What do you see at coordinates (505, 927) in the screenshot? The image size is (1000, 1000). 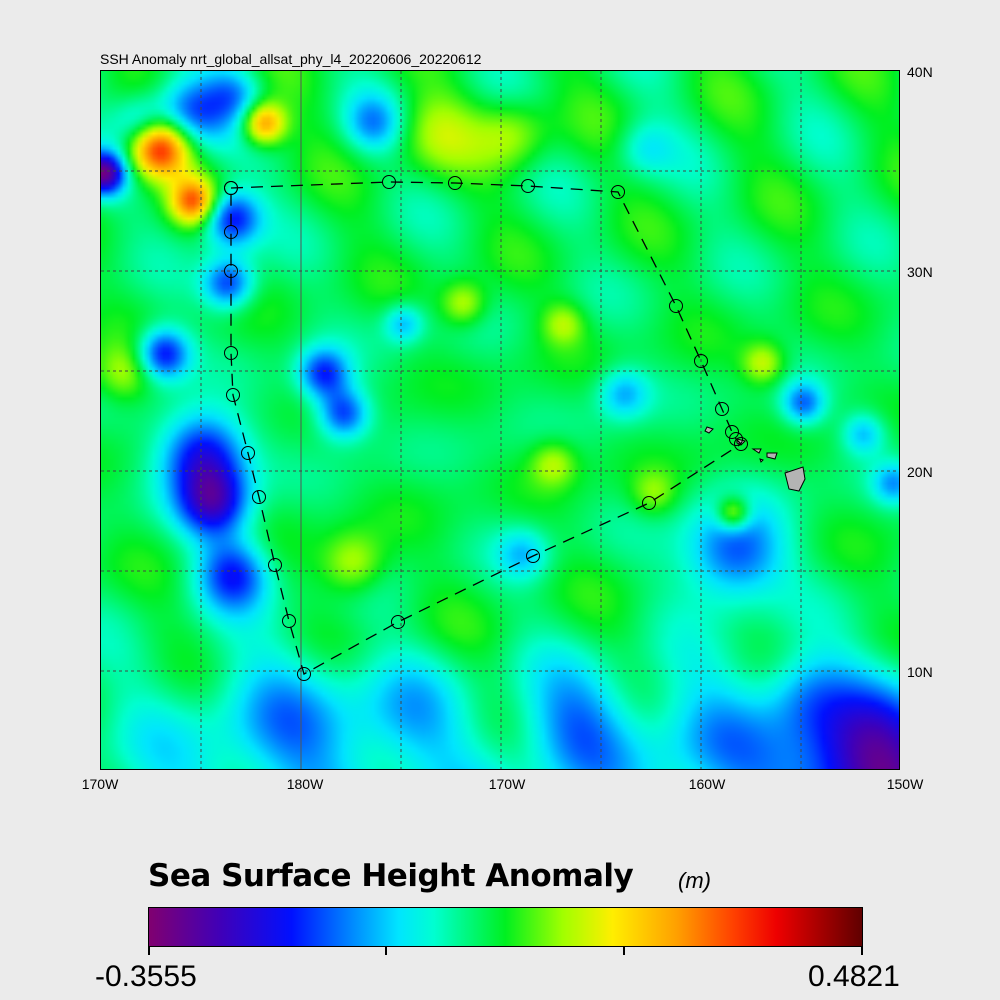 I see `colorbar` at bounding box center [505, 927].